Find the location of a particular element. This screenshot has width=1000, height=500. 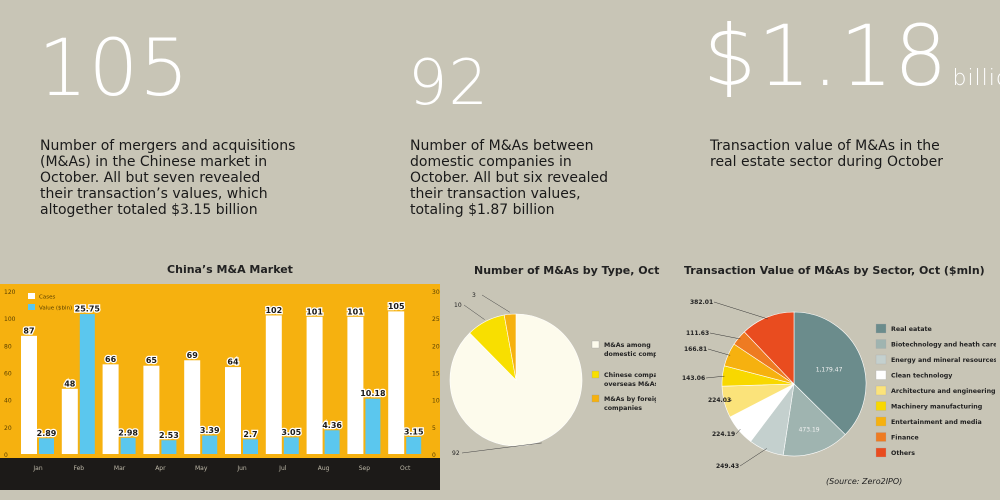

data-label-value: 3.15 is located at coordinates (414, 431).